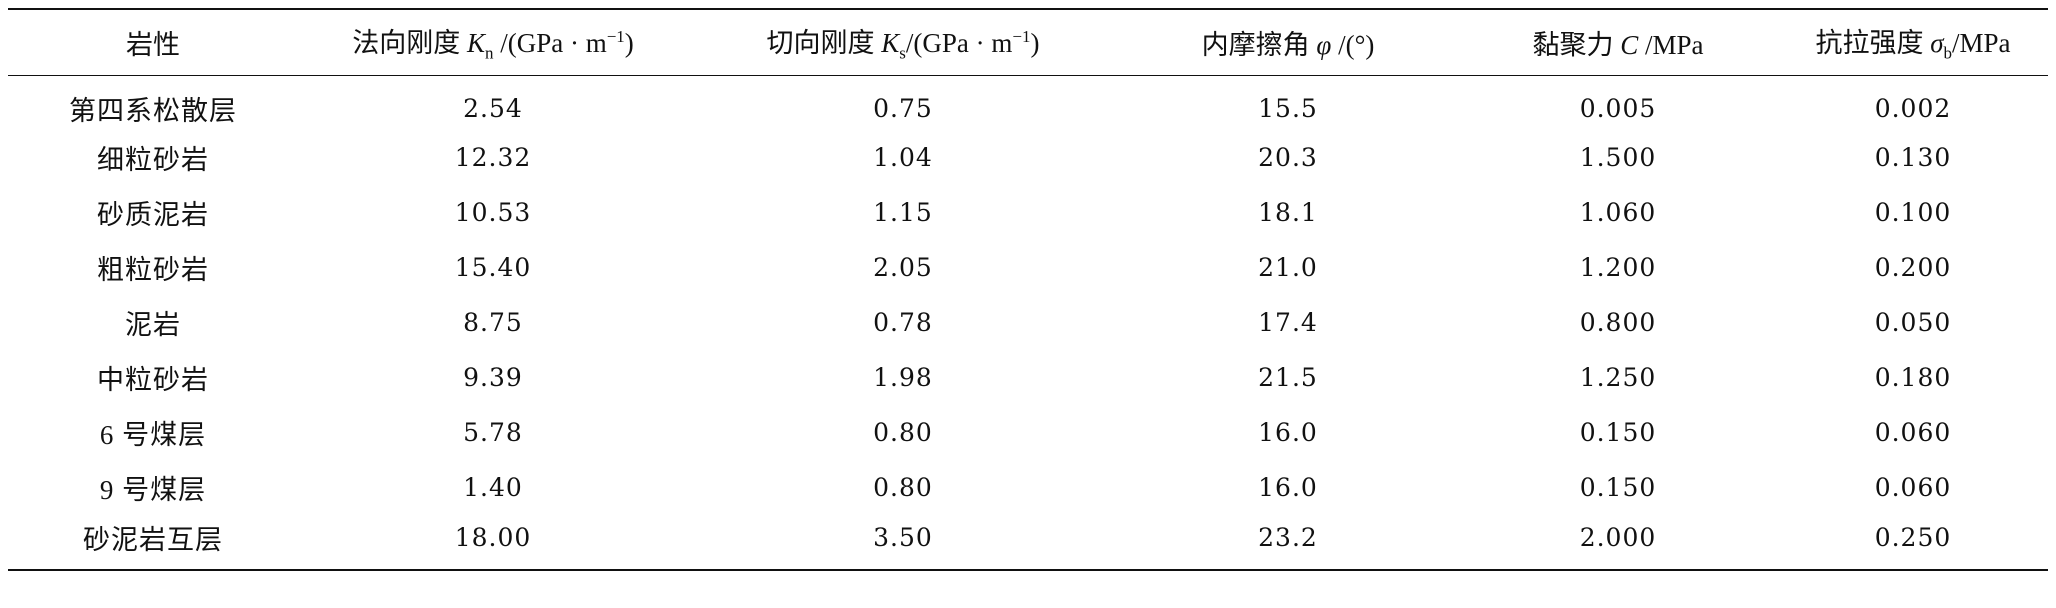  What do you see at coordinates (489, 53) in the screenshot?
I see `header-subscript: n` at bounding box center [489, 53].